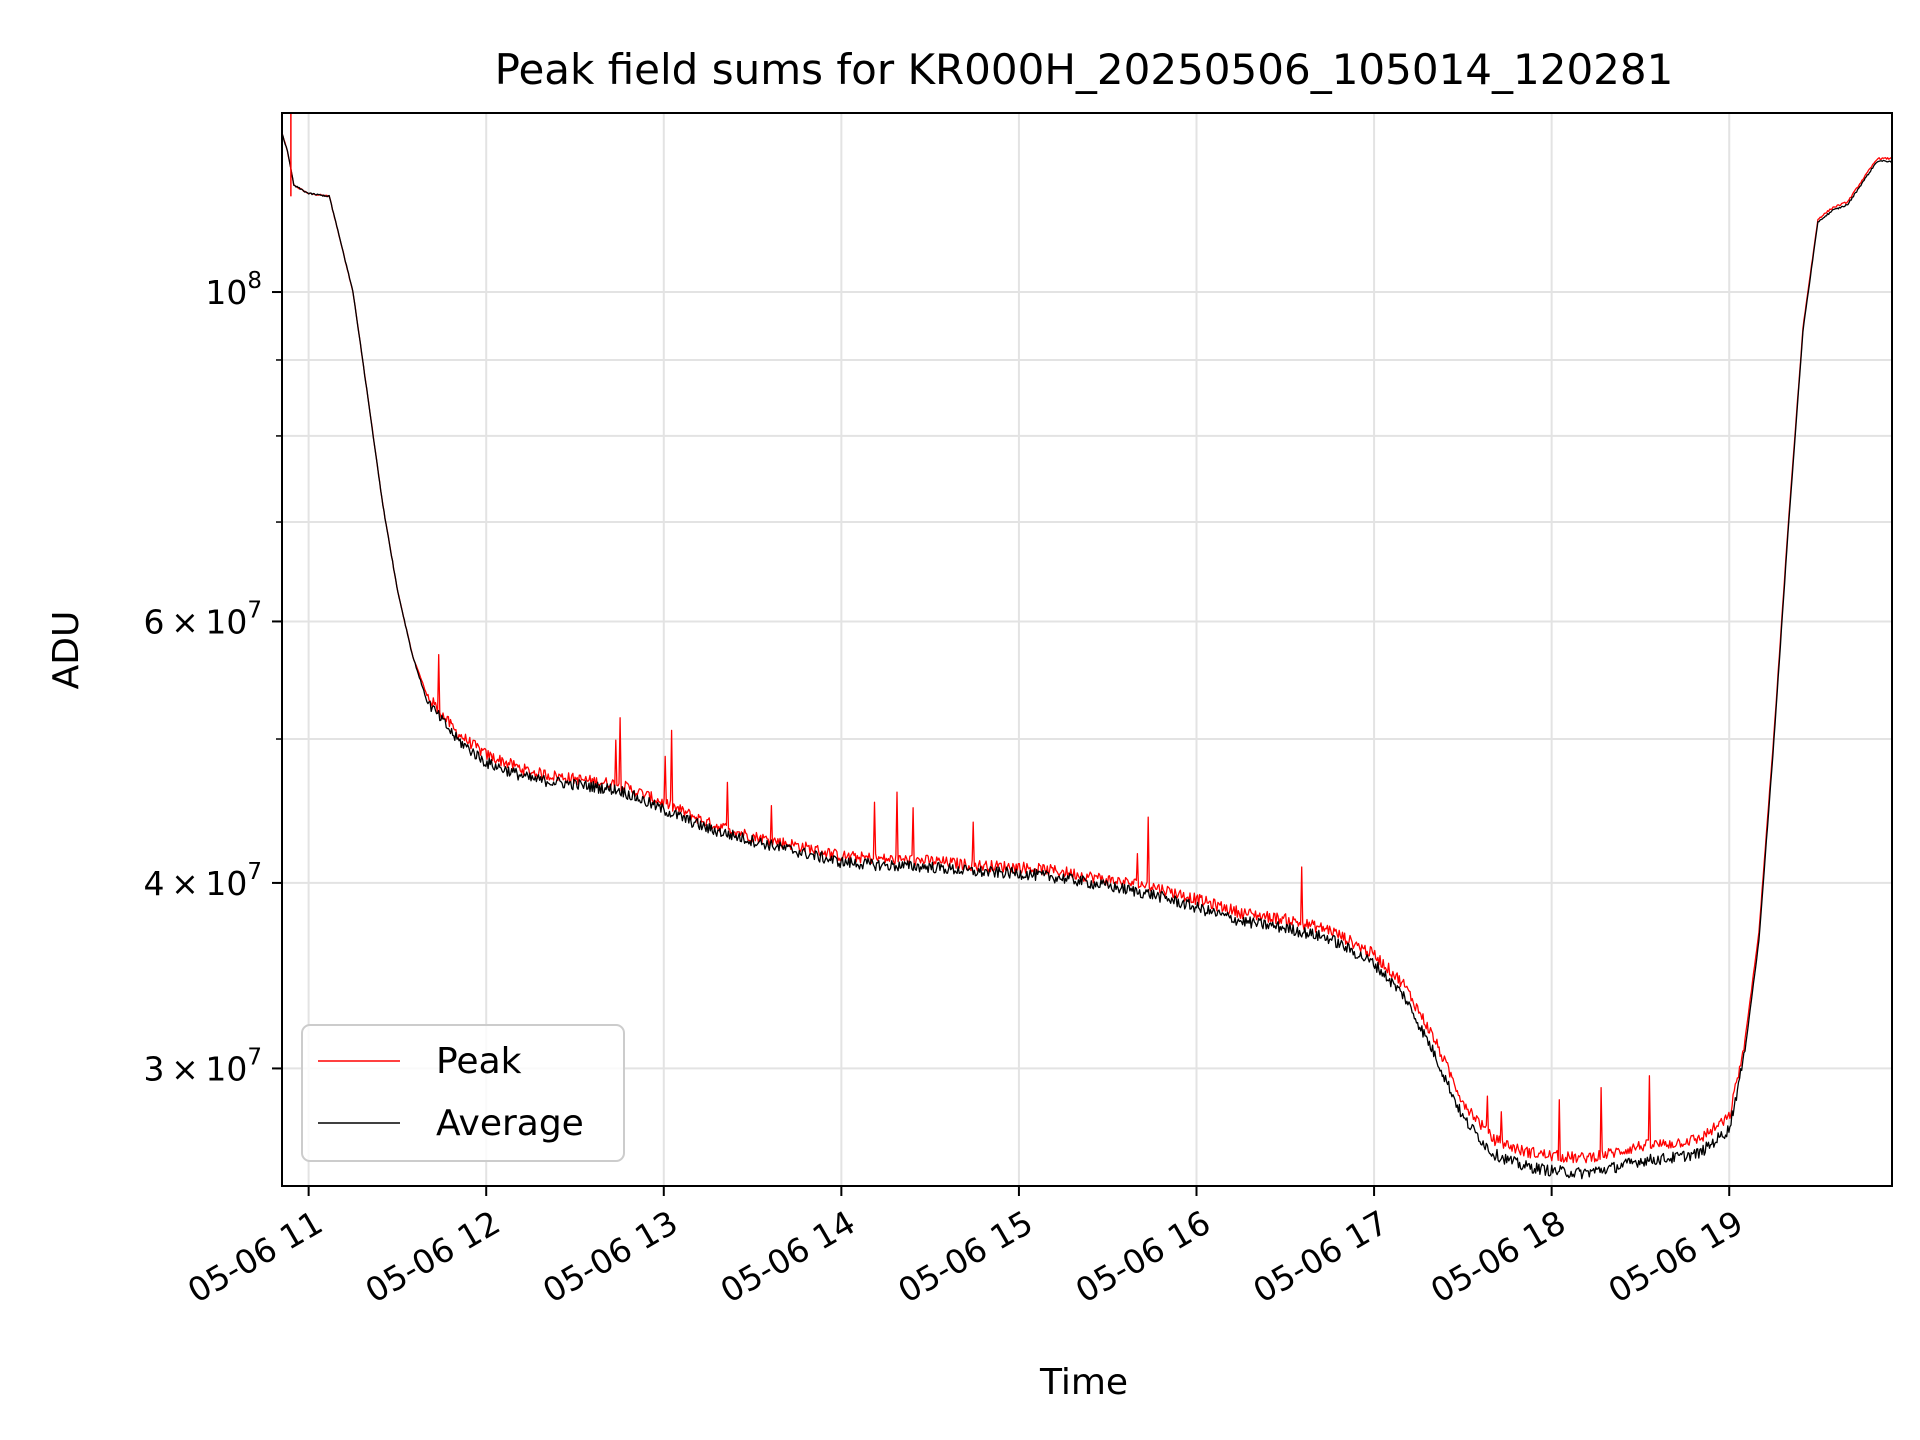 Image resolution: width=1920 pixels, height=1440 pixels. Describe the element at coordinates (1083, 1382) in the screenshot. I see `x-axis-label: Time` at that location.